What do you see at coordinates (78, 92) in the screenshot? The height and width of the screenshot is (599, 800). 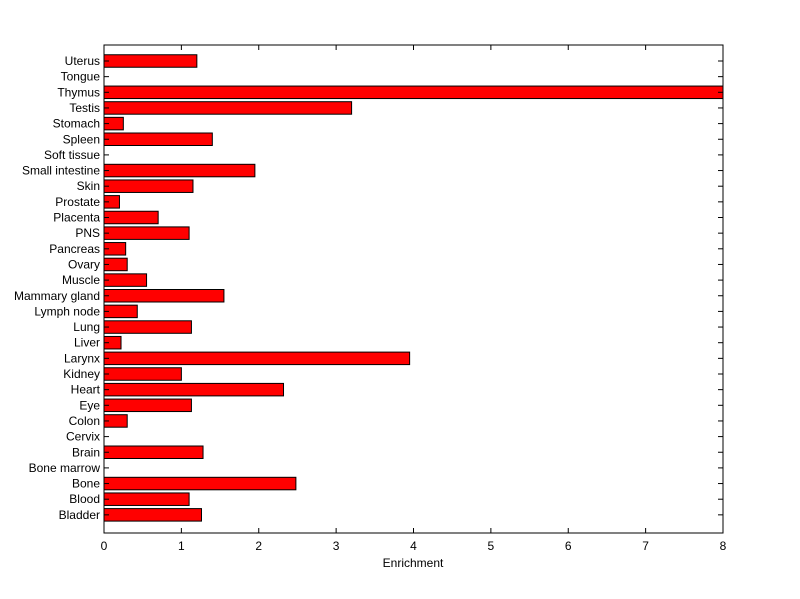 I see `category-label: Thymus` at bounding box center [78, 92].